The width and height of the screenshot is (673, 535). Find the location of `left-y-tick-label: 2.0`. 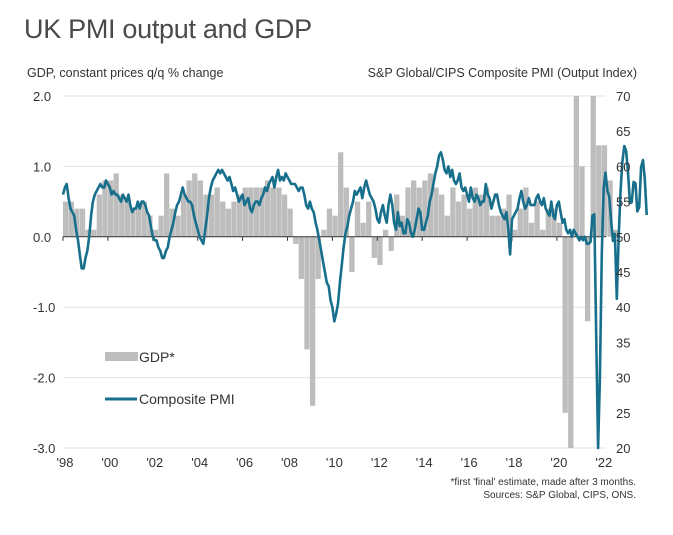

left-y-tick-label: 2.0 is located at coordinates (42, 96).